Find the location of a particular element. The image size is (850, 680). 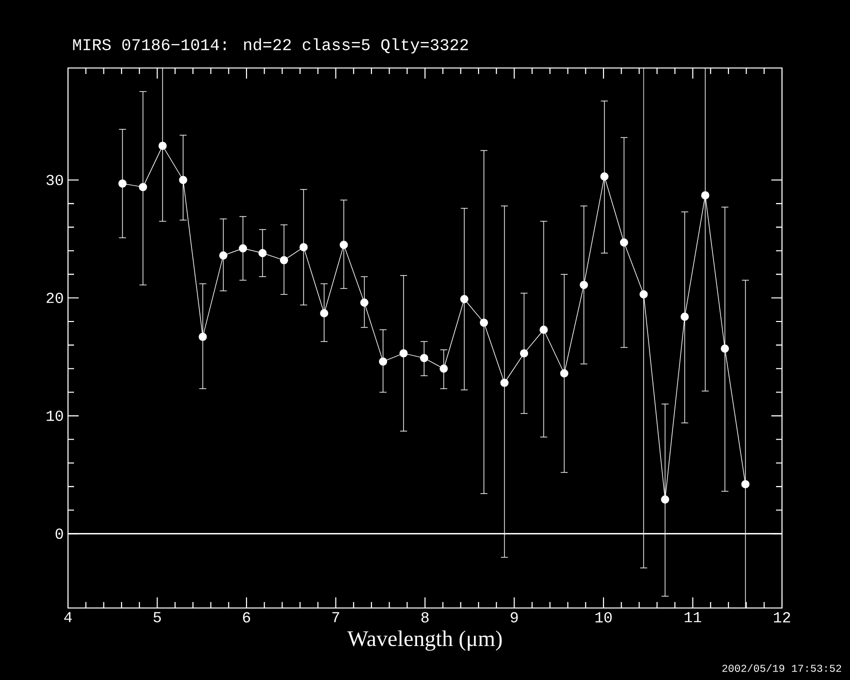

x-tick-label: 11 is located at coordinates (693, 617).